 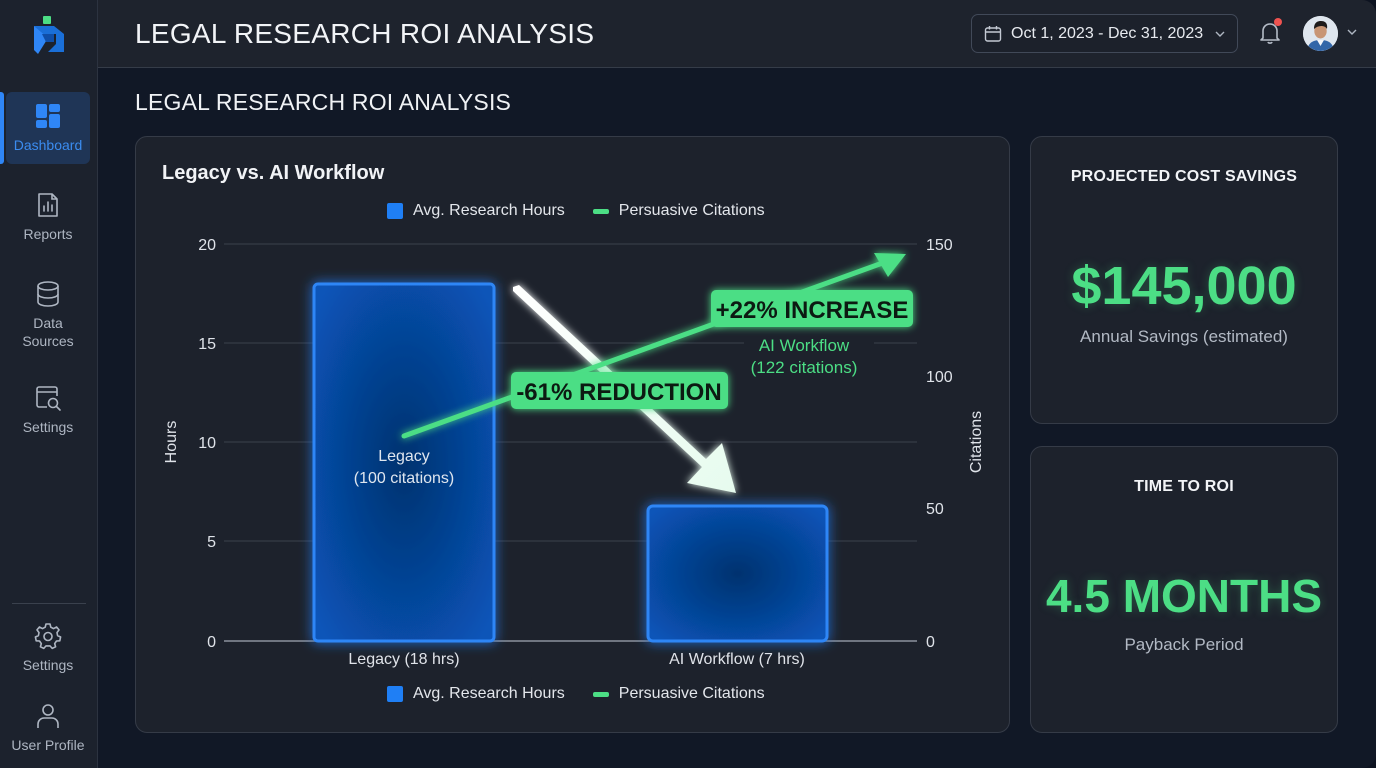 What do you see at coordinates (48, 716) in the screenshot?
I see `user-icon` at bounding box center [48, 716].